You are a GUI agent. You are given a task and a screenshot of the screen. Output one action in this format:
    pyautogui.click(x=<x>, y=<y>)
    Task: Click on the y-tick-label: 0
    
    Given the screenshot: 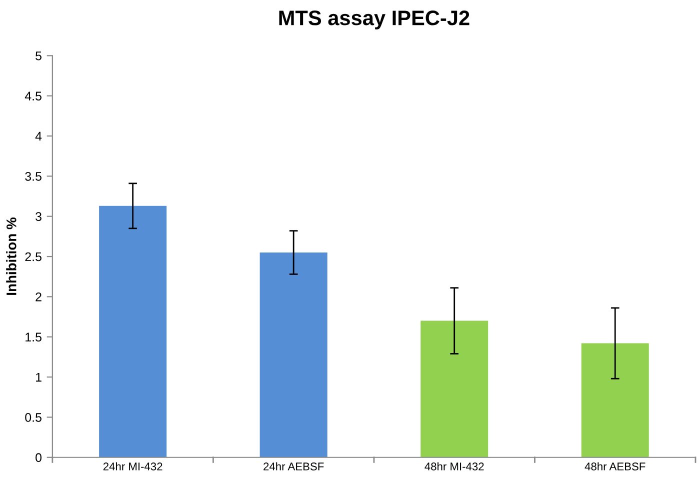 What is the action you would take?
    pyautogui.click(x=39, y=457)
    